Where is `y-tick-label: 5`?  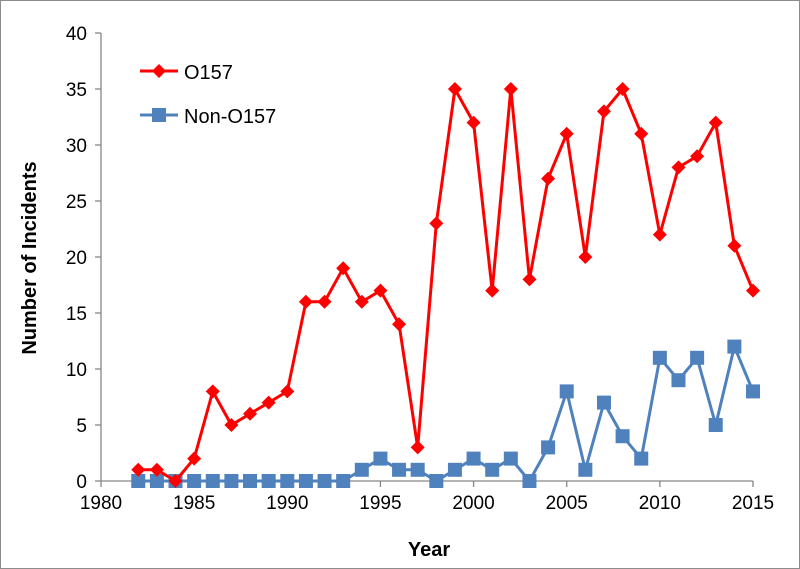 y-tick-label: 5 is located at coordinates (81, 426).